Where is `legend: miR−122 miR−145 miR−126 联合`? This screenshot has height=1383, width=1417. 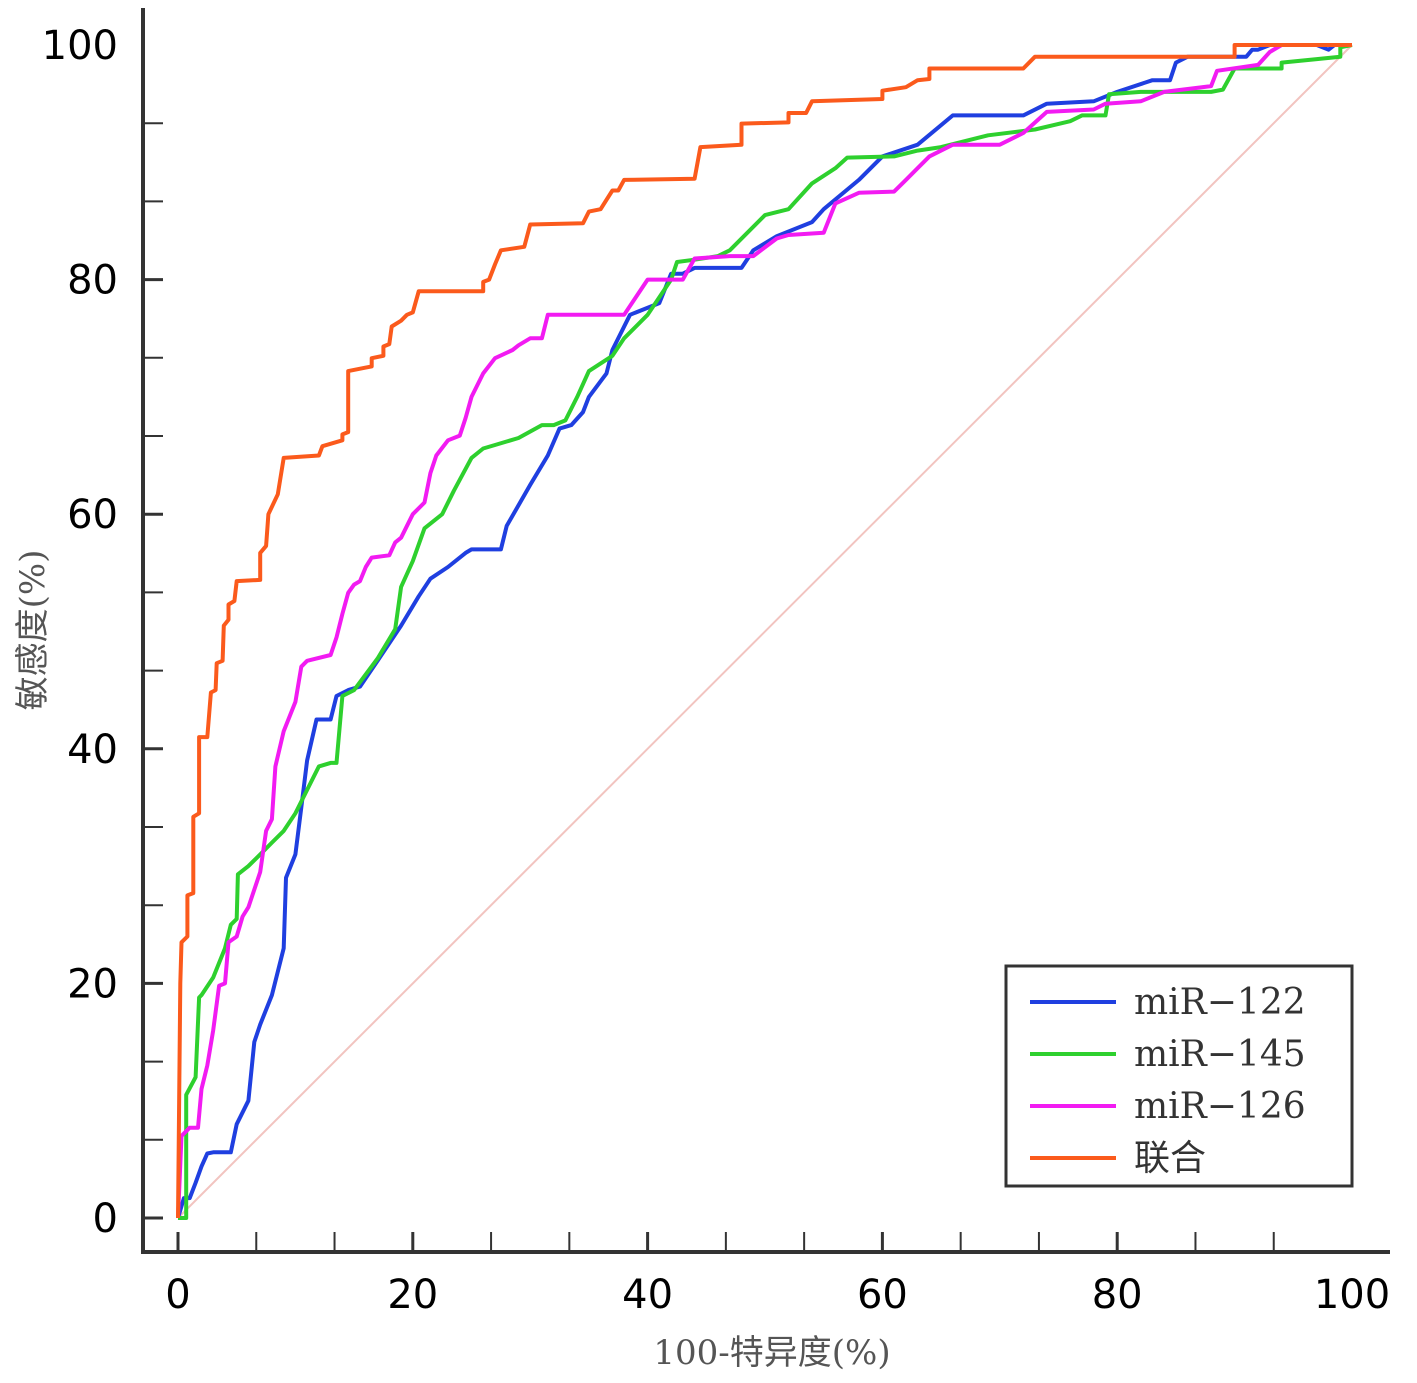 legend: miR−122 miR−145 miR−126 联合 is located at coordinates (1179, 1076).